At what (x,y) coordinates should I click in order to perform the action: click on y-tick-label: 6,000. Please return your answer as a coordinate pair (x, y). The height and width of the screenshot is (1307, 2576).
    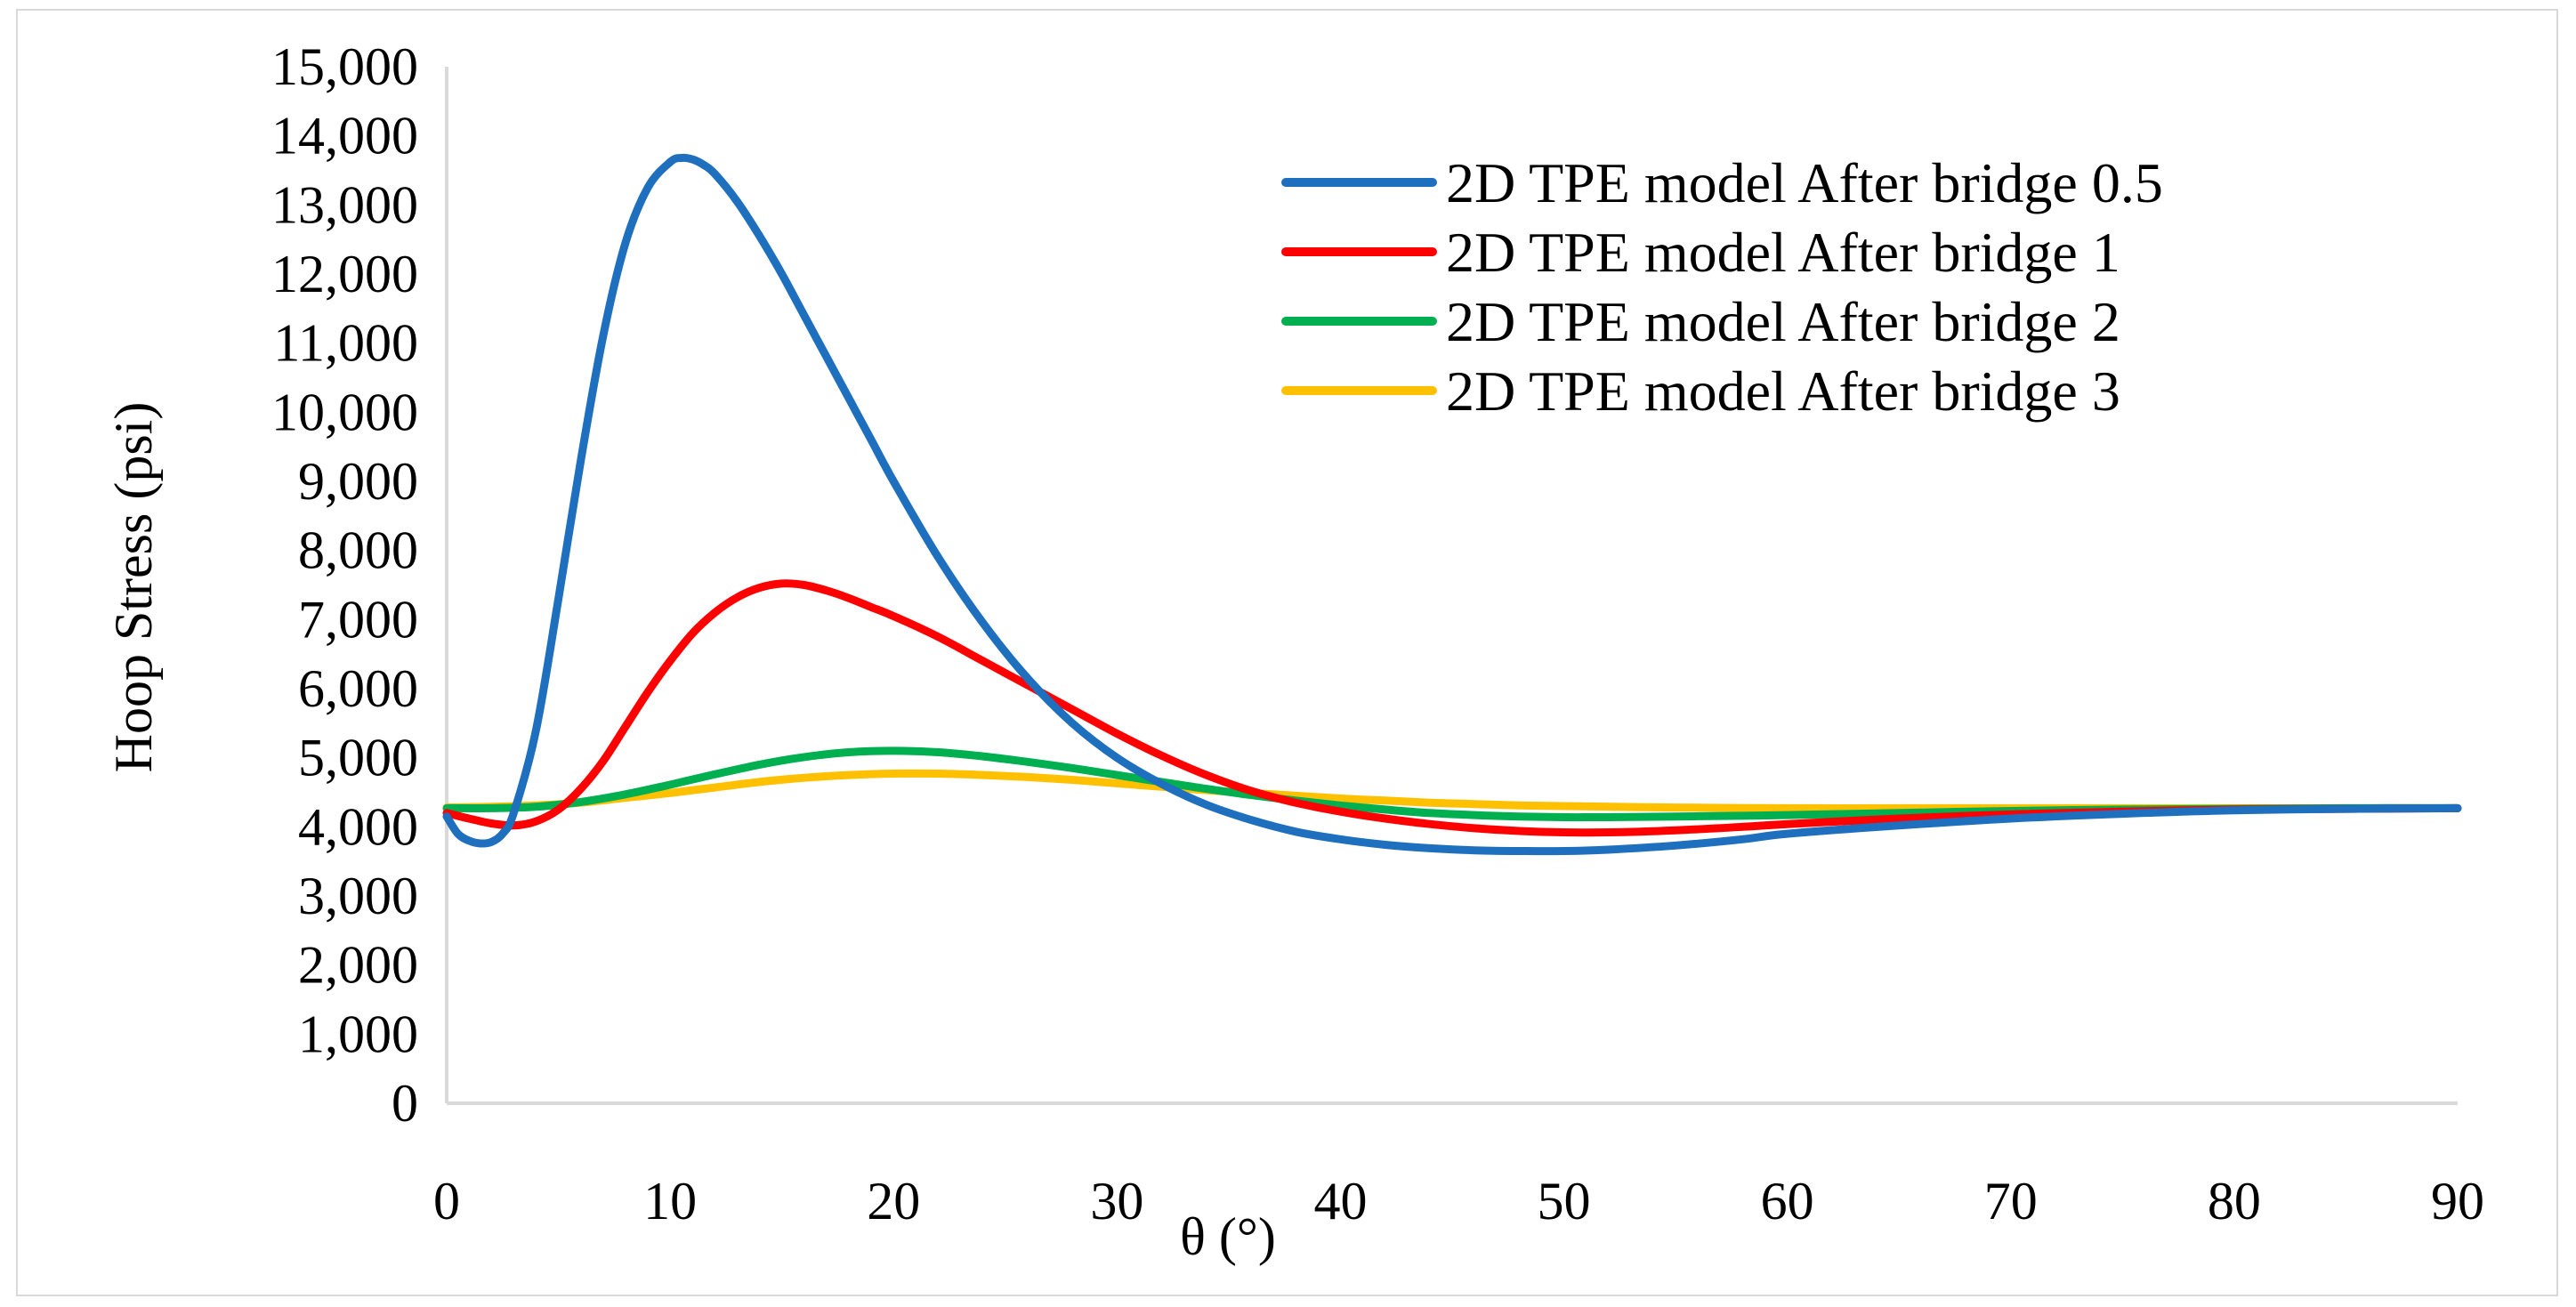
    Looking at the image, I should click on (358, 688).